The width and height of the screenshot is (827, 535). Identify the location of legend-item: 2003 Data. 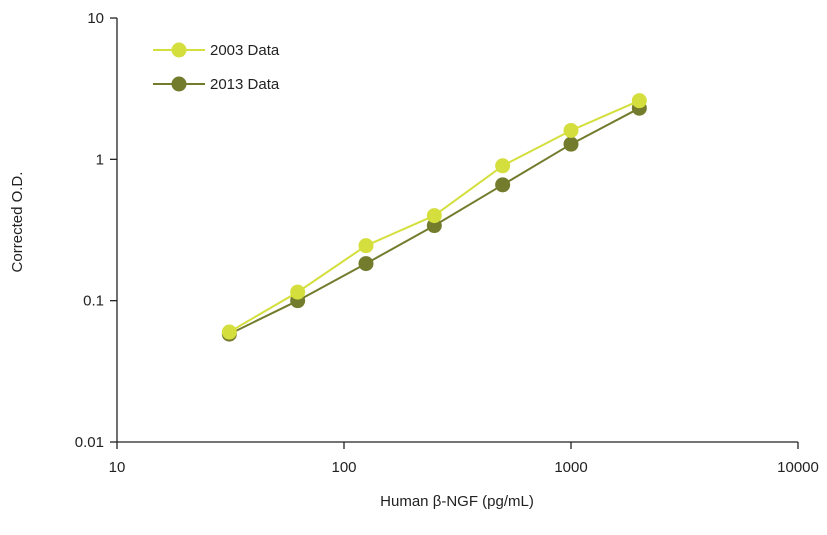
(216, 50).